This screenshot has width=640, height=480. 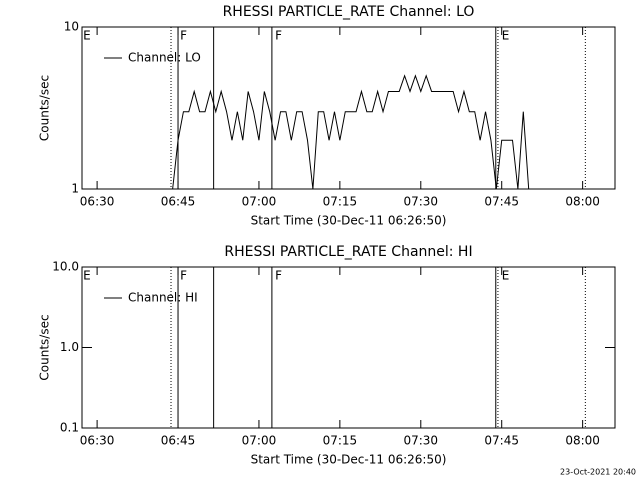 What do you see at coordinates (598, 472) in the screenshot?
I see `footer: 23-Oct-2021 20:40` at bounding box center [598, 472].